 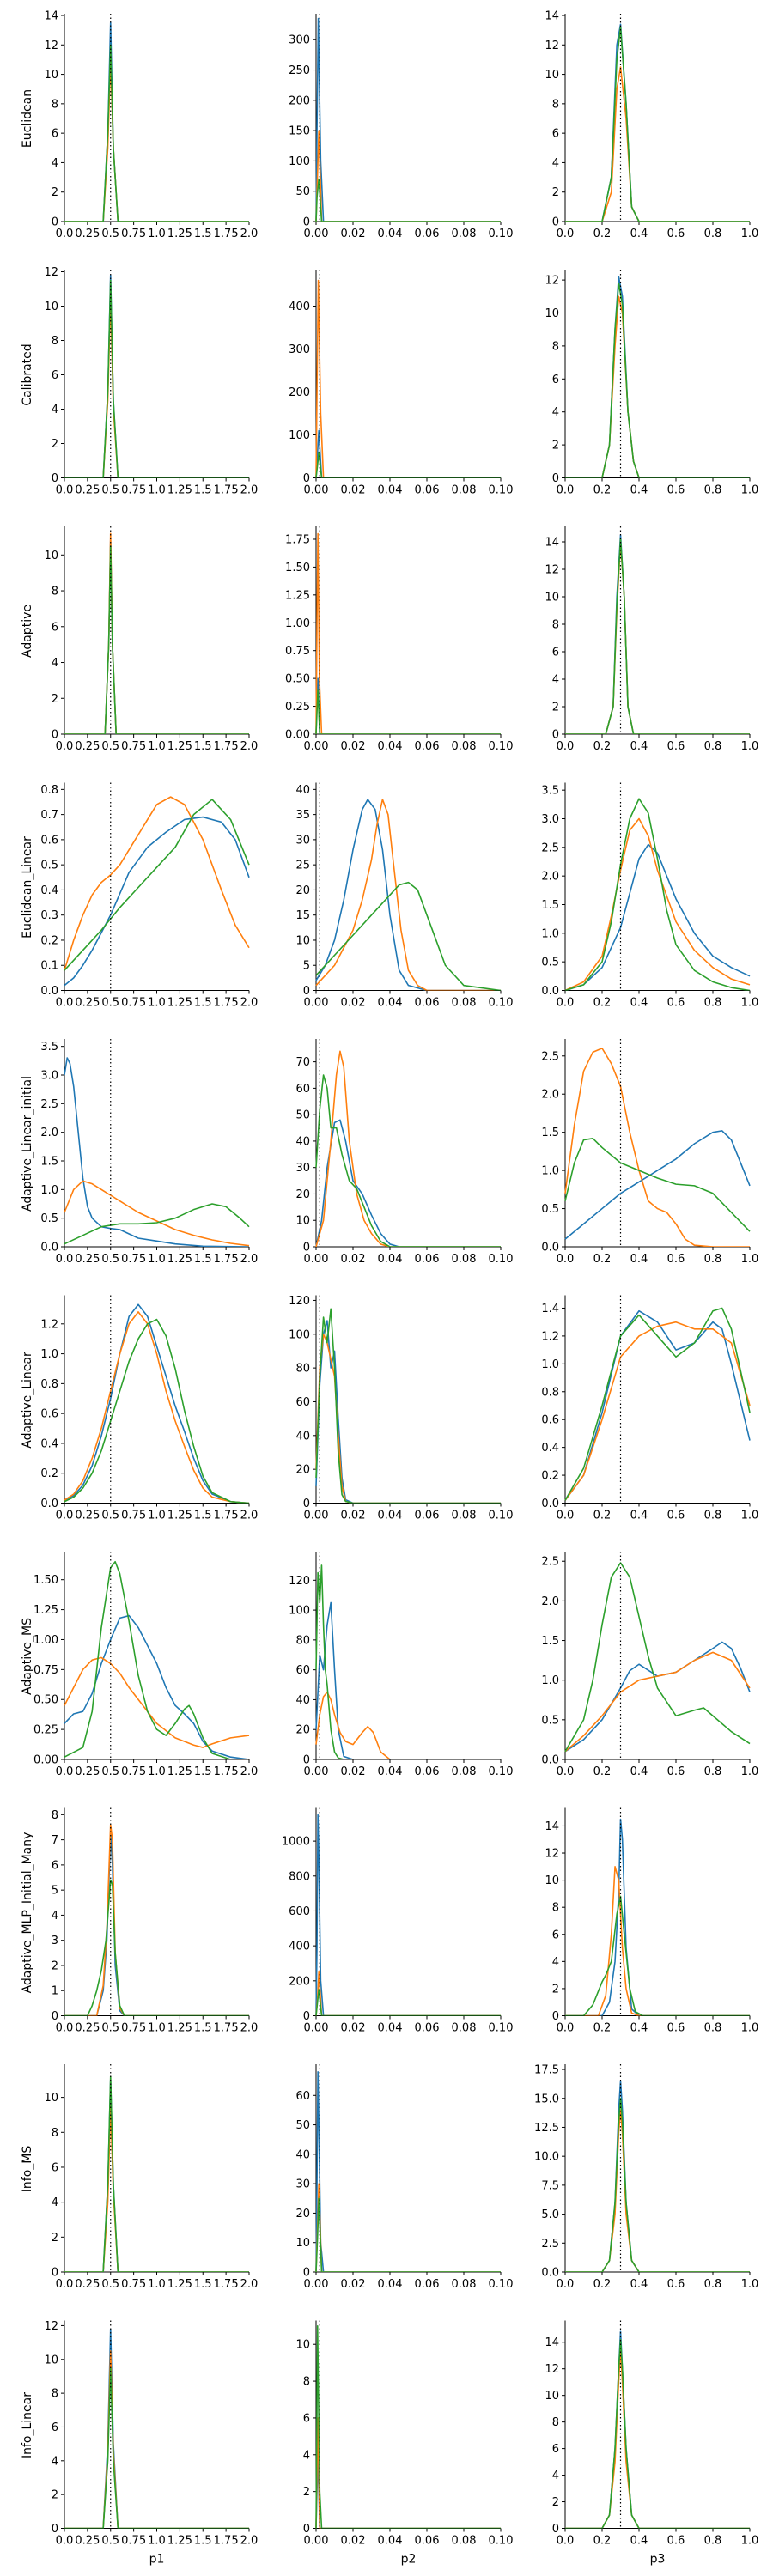 What do you see at coordinates (55, 444) in the screenshot?
I see `y-tick-label: 2` at bounding box center [55, 444].